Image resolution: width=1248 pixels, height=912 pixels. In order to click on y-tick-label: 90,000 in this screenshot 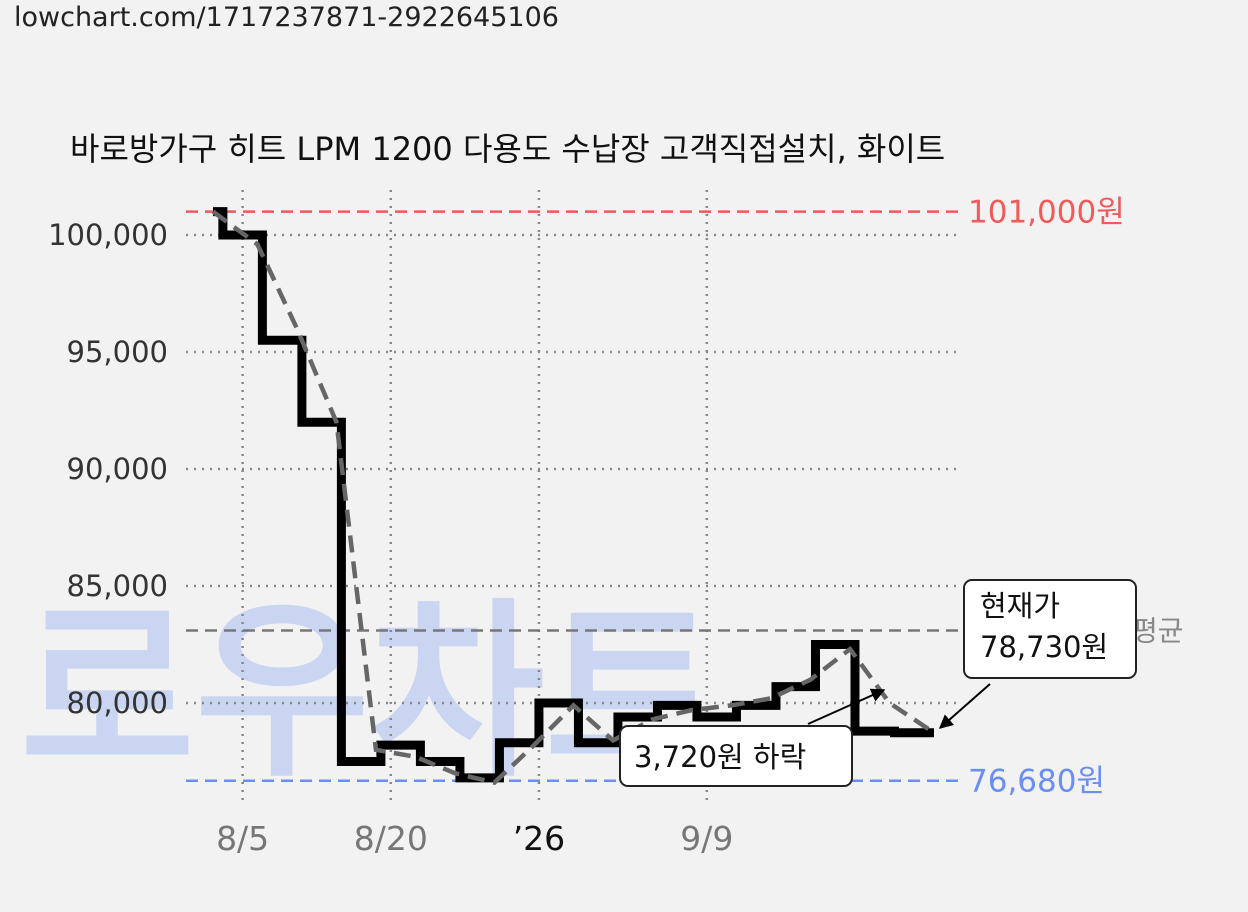, I will do `click(117, 469)`.